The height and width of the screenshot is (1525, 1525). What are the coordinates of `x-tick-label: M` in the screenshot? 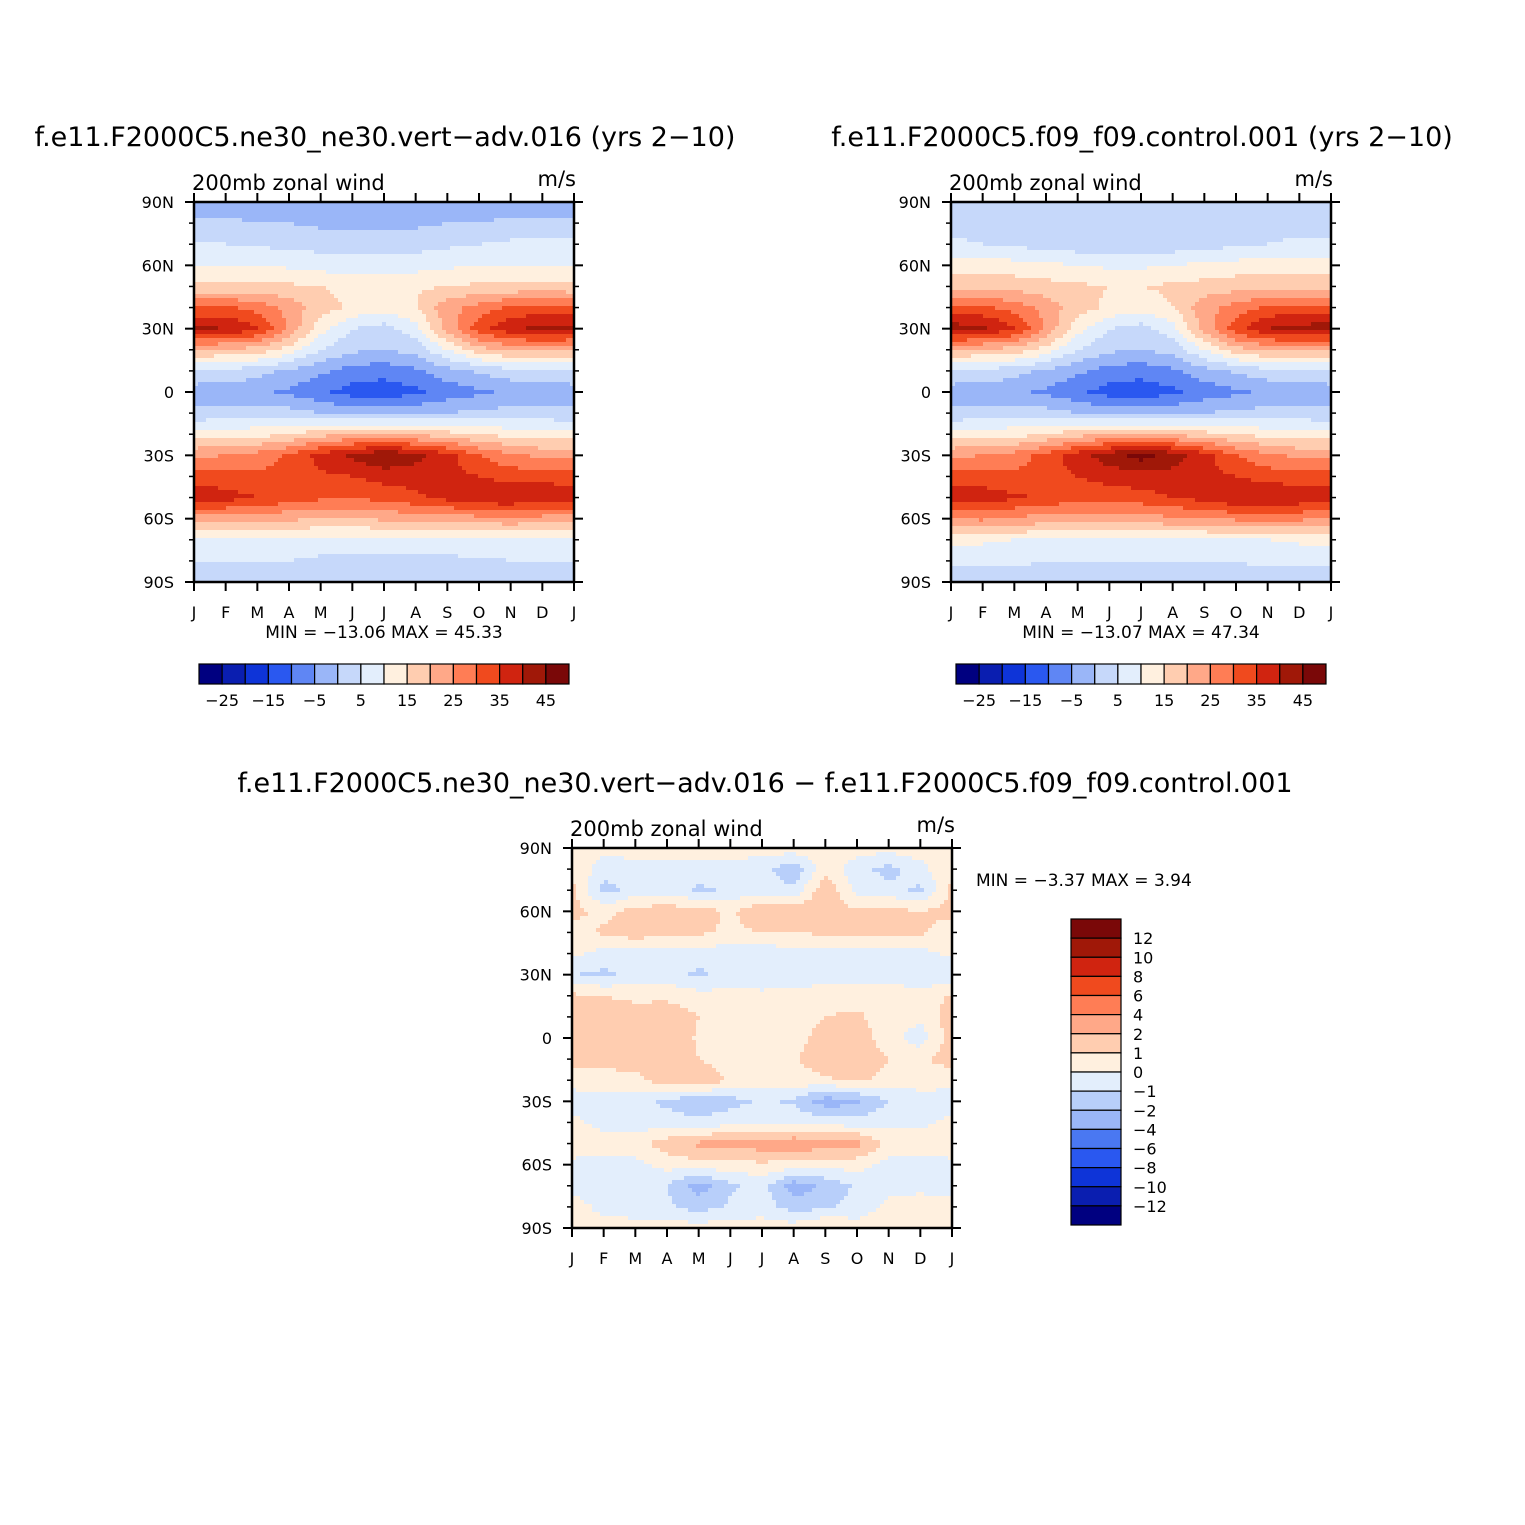 It's located at (699, 1258).